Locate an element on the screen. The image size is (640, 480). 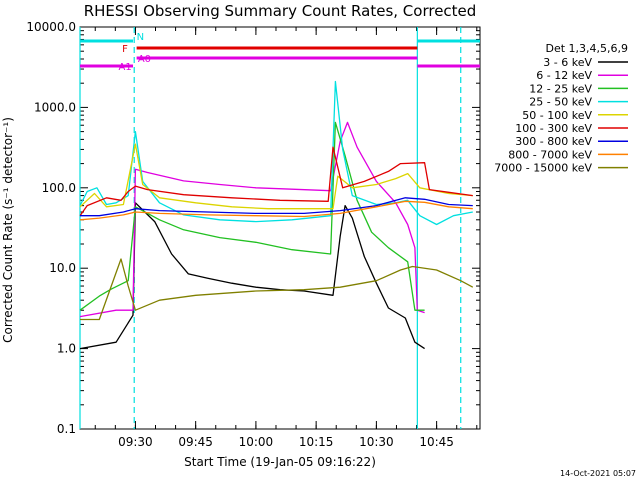
legend-label: 6 - 12 keV is located at coordinates (564, 75).